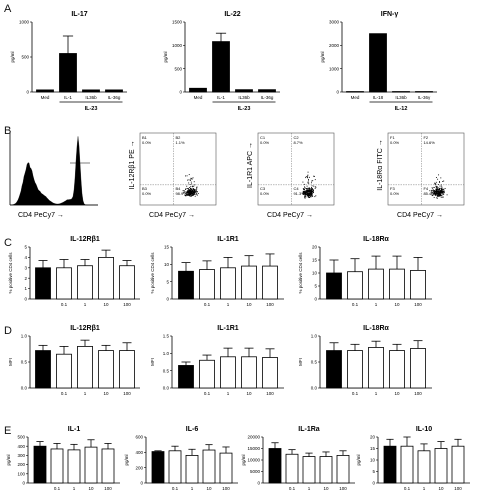  What do you see at coordinates (45, 97) in the screenshot?
I see `x-tick-label: Med` at bounding box center [45, 97].